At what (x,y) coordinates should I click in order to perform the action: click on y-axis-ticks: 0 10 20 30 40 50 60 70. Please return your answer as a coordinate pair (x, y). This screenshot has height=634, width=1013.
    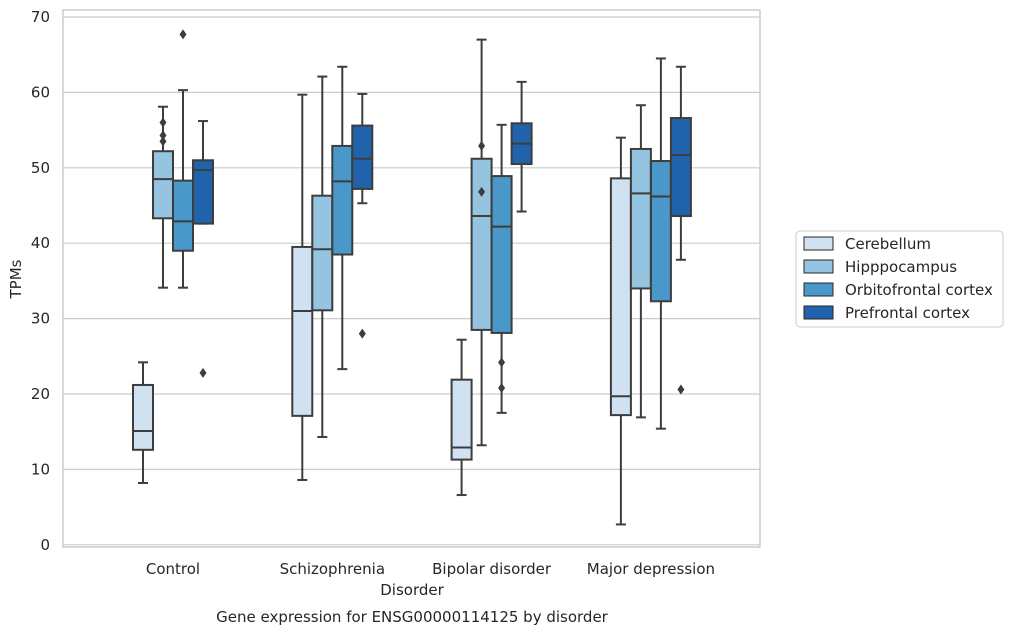
    Looking at the image, I should click on (40, 281).